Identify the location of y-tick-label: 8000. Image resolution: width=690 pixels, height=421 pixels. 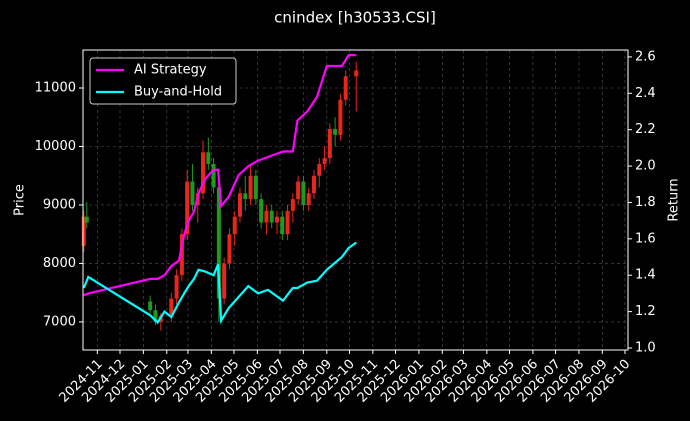
(59, 263).